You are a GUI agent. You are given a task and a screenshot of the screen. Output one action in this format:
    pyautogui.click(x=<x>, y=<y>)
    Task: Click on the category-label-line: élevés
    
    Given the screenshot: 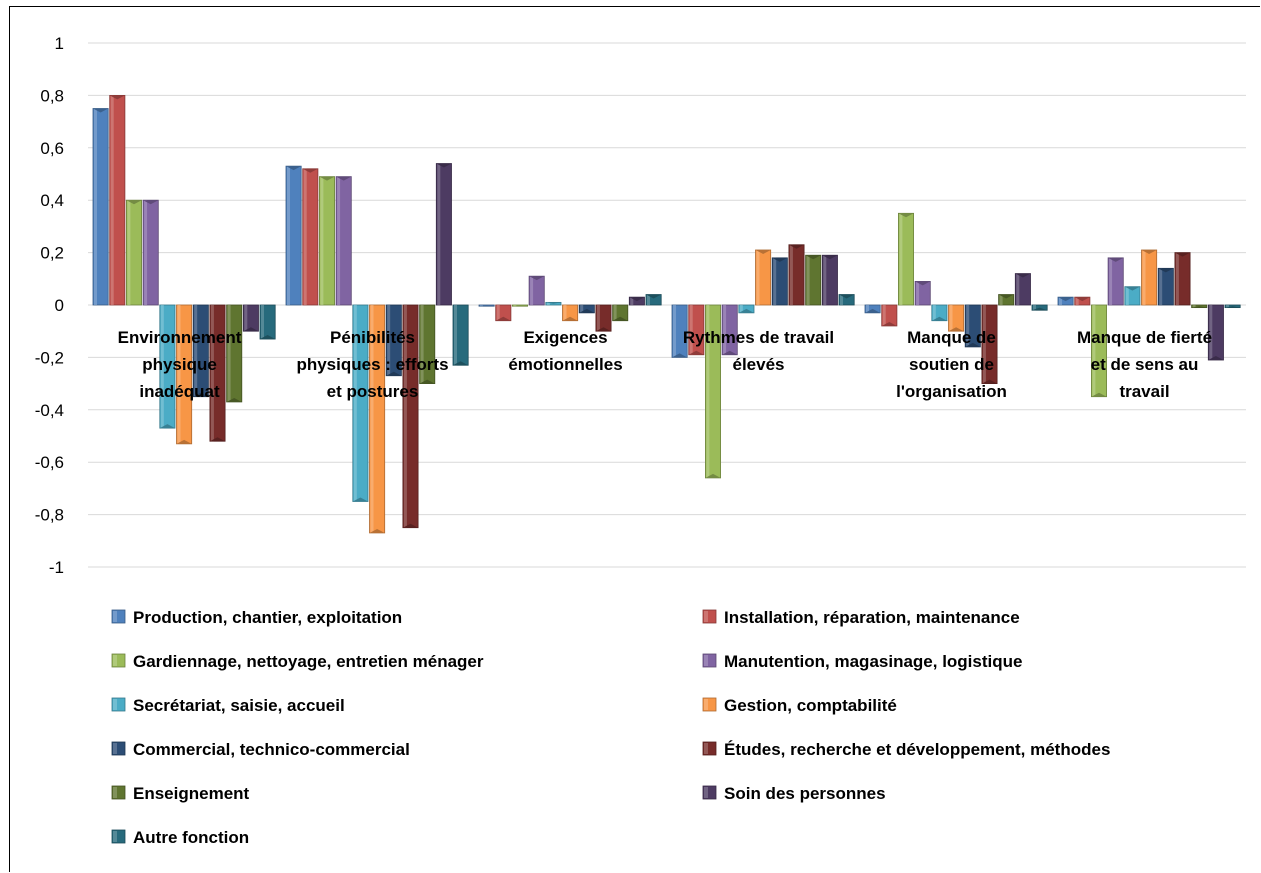 What is the action you would take?
    pyautogui.click(x=759, y=364)
    